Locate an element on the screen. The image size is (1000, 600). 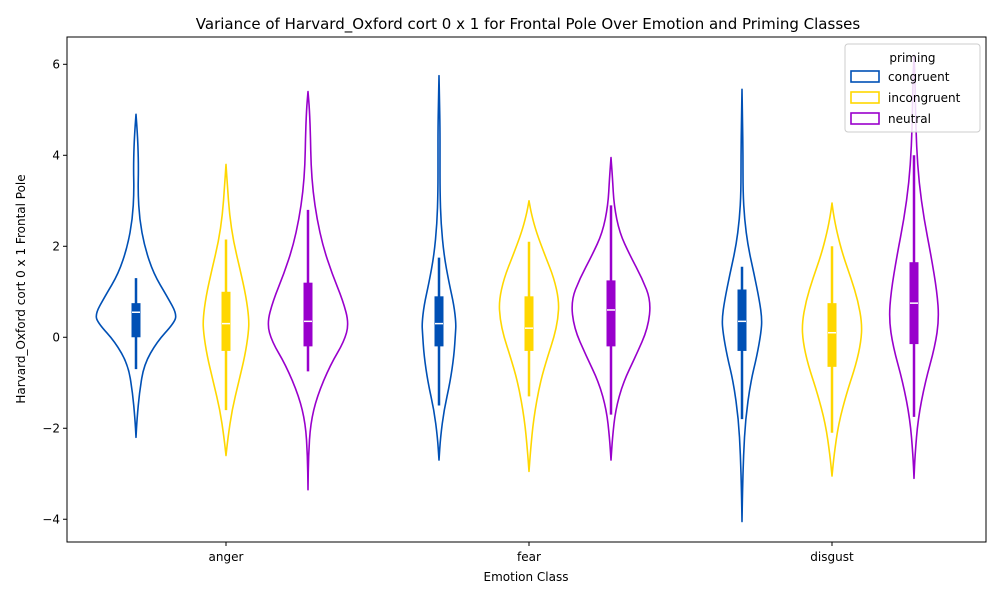
y-axis-label: Harvard_Oxford cort 0 x 1 Frontal Pole is located at coordinates (21, 288).